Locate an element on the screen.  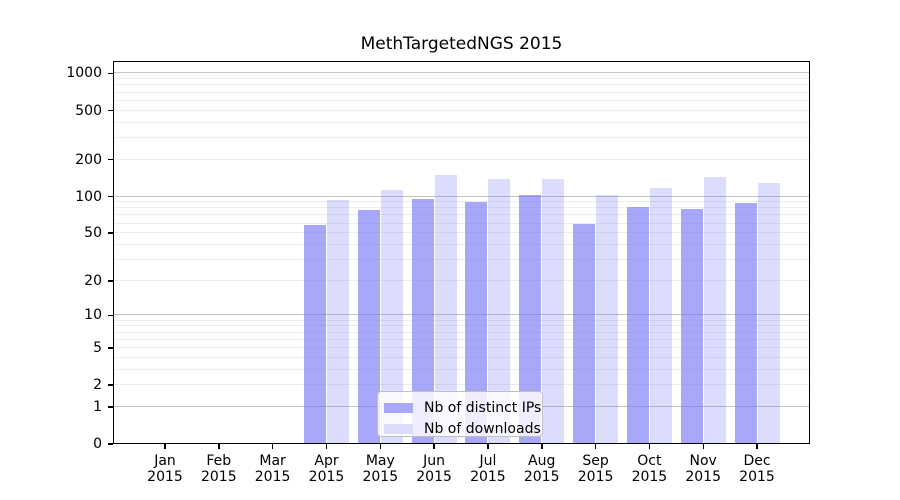
y-tick-label: 2 is located at coordinates (97, 385).